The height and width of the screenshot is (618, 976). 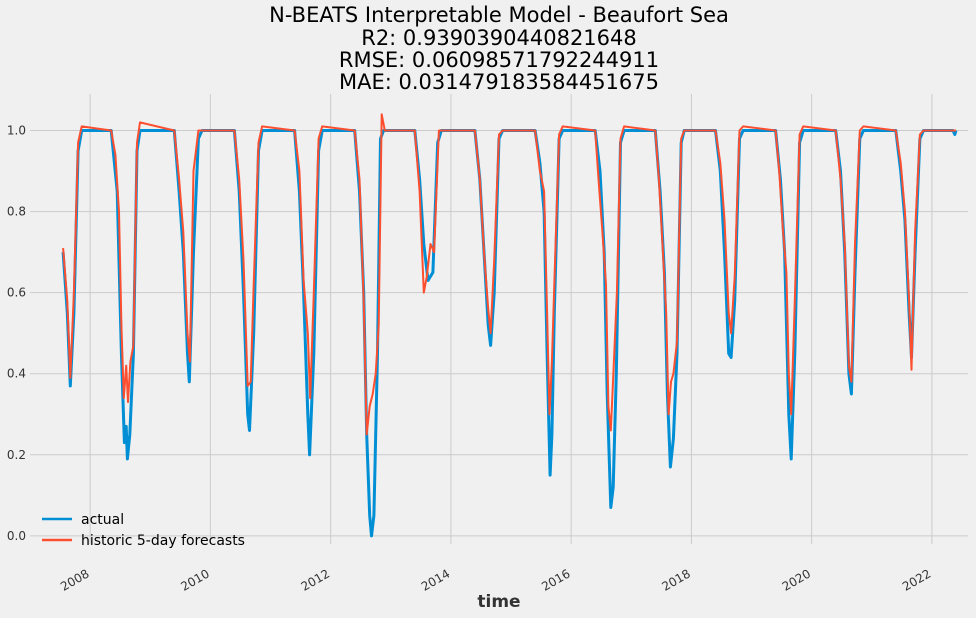 I want to click on legend-label-actual: actual, so click(x=102, y=520).